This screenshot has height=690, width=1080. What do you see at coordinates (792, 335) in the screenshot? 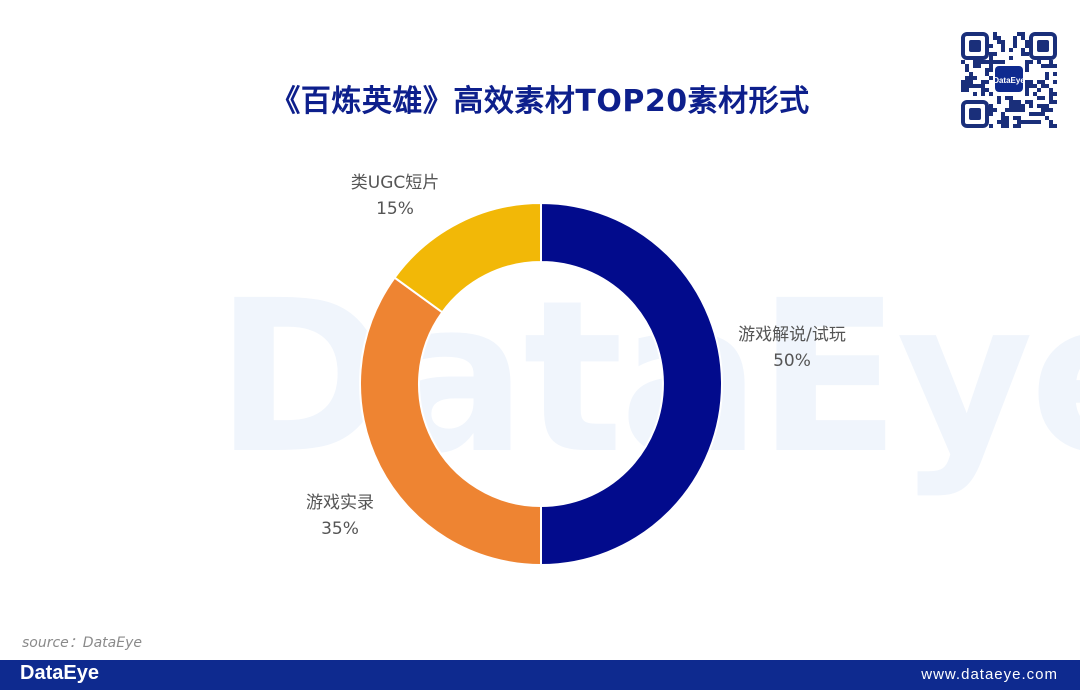
I see `slice-name: 游戏解说/试玩` at bounding box center [792, 335].